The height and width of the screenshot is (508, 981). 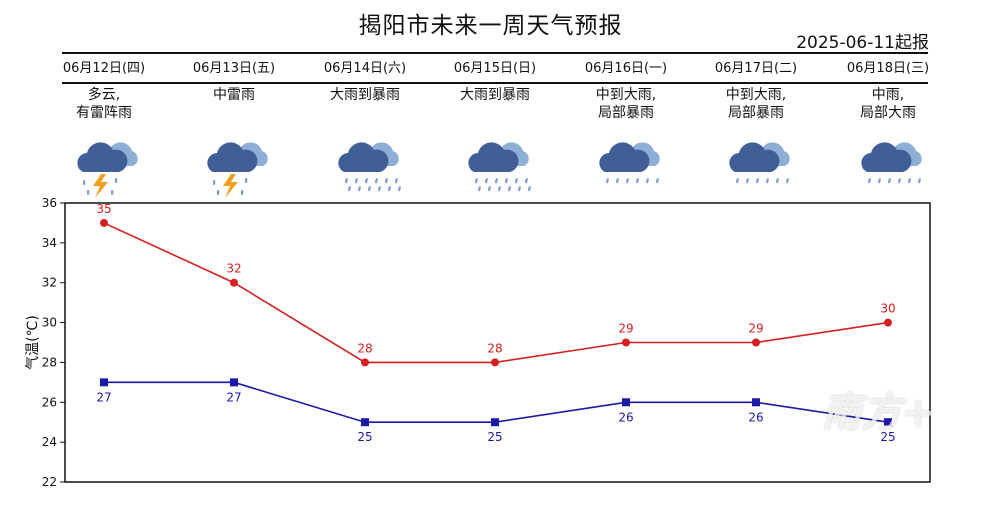 I want to click on low-temperature-line, so click(x=496, y=402).